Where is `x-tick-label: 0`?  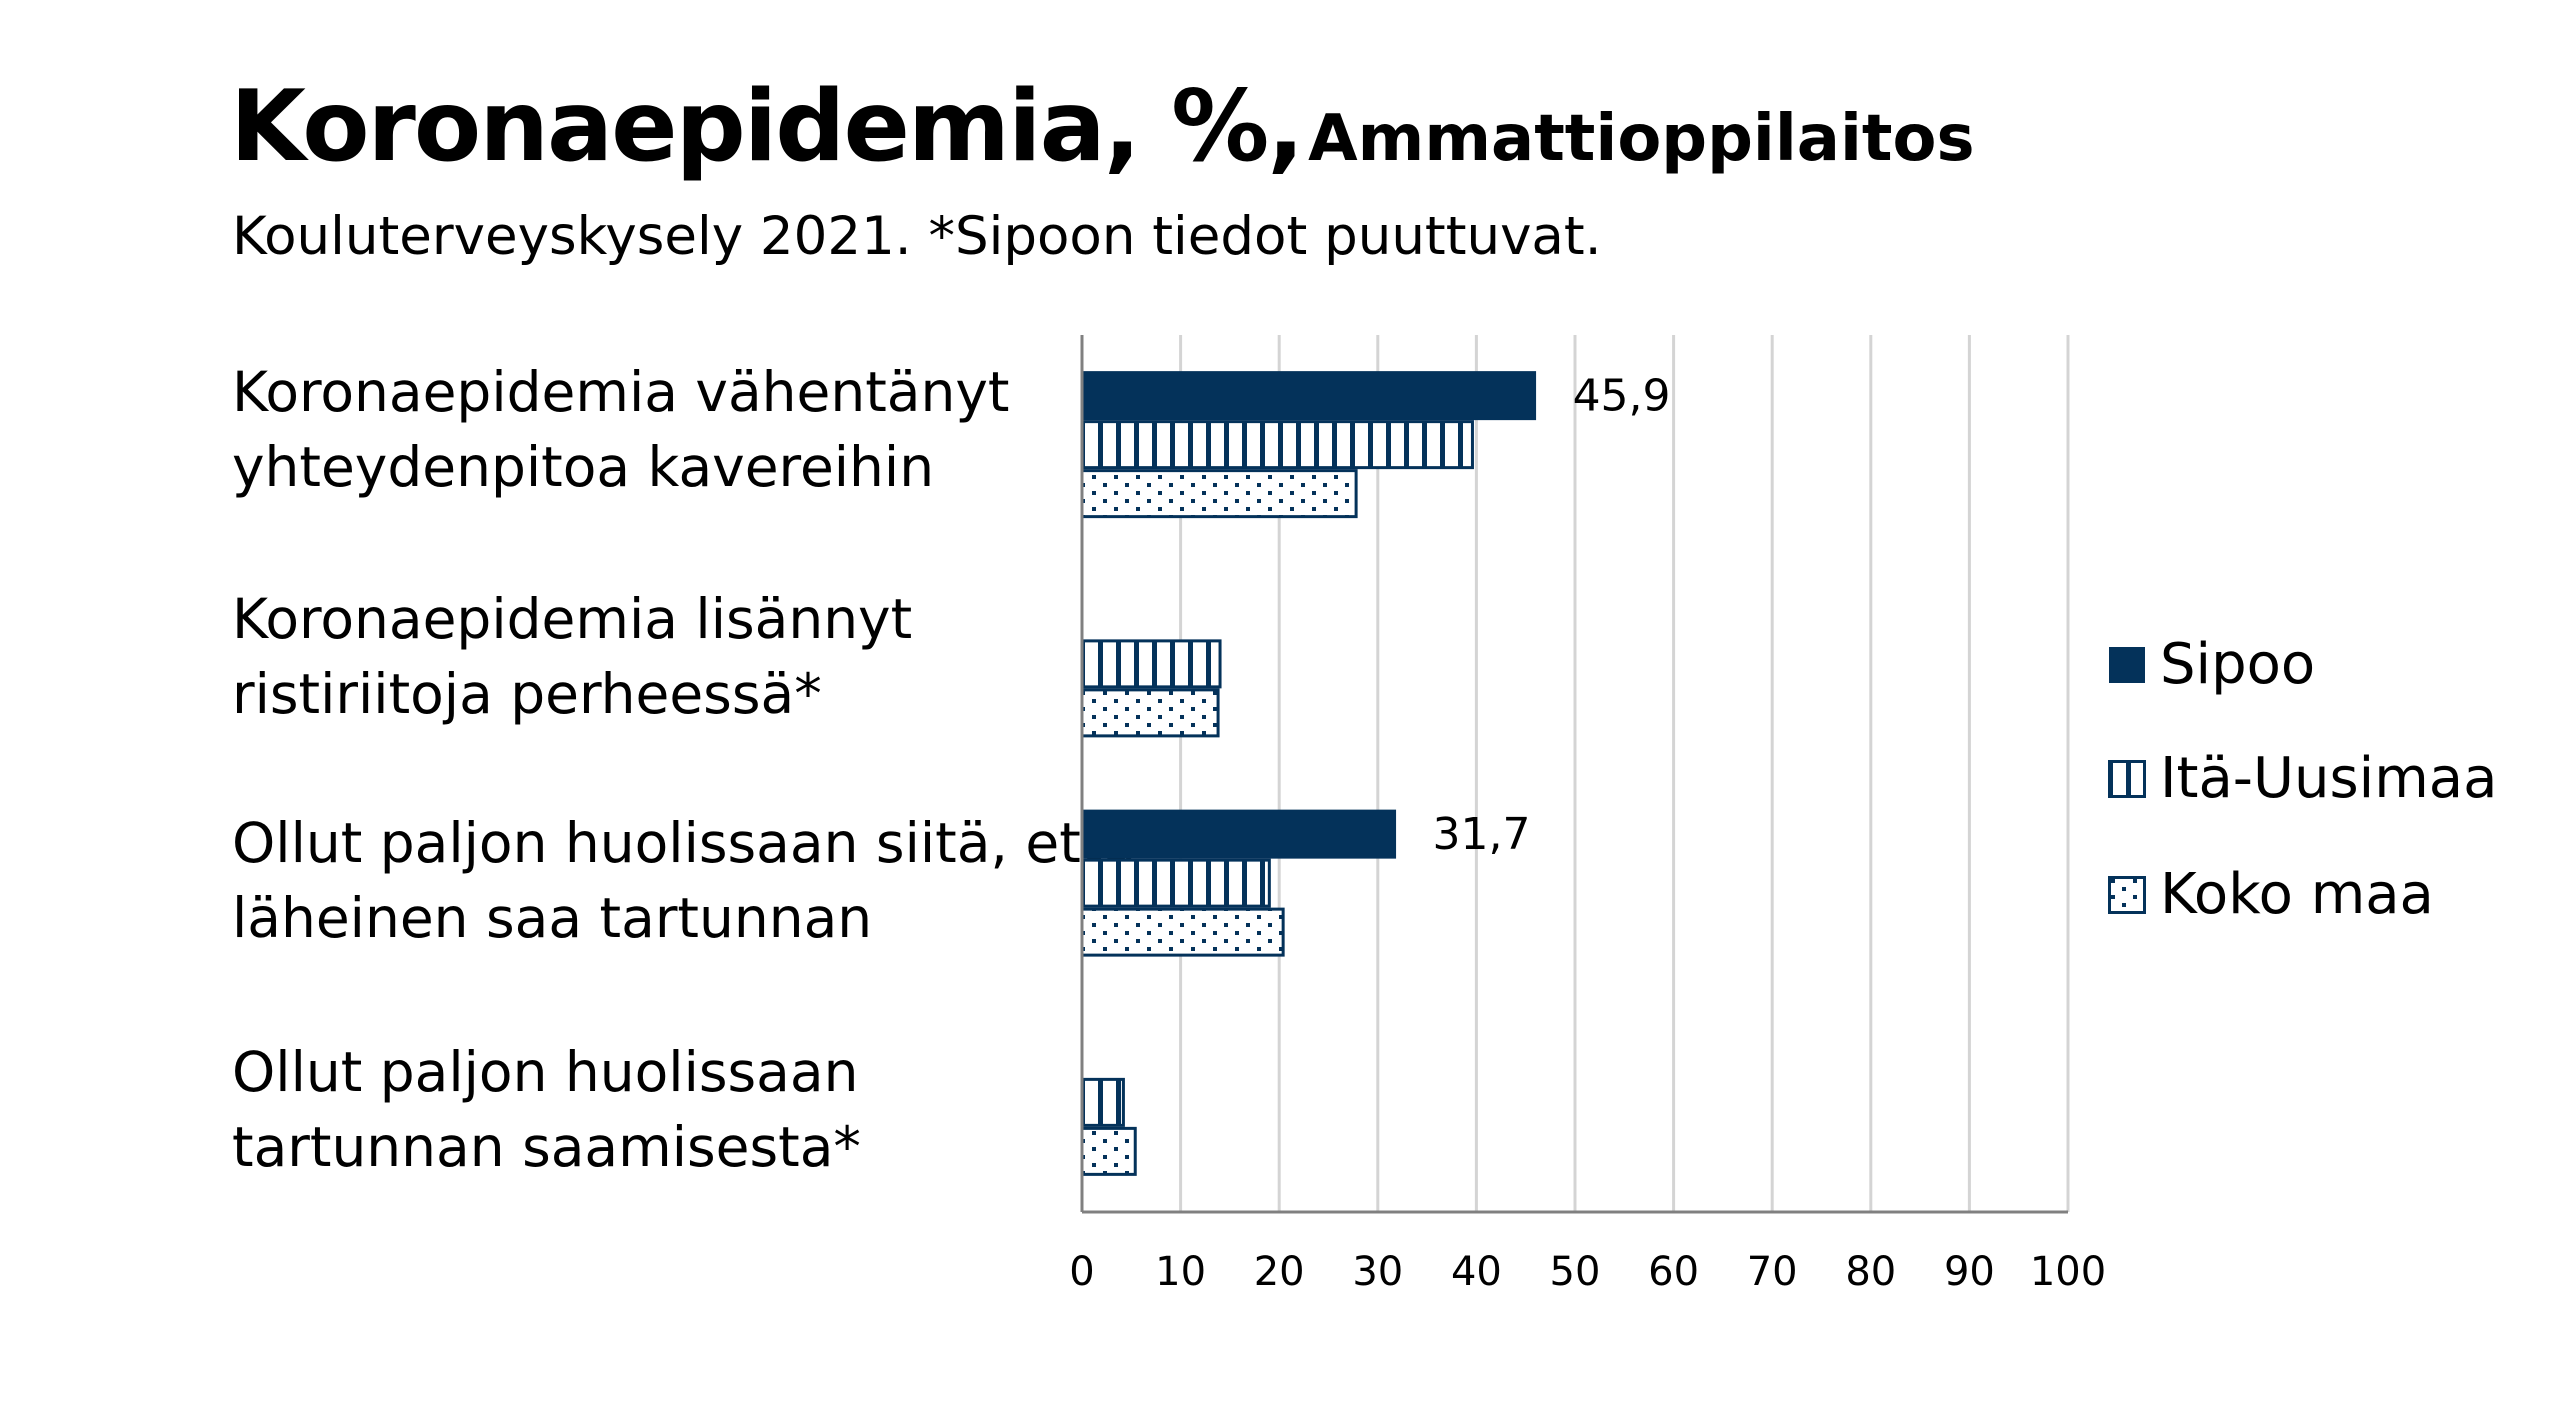 x-tick-label: 0 is located at coordinates (1081, 1272).